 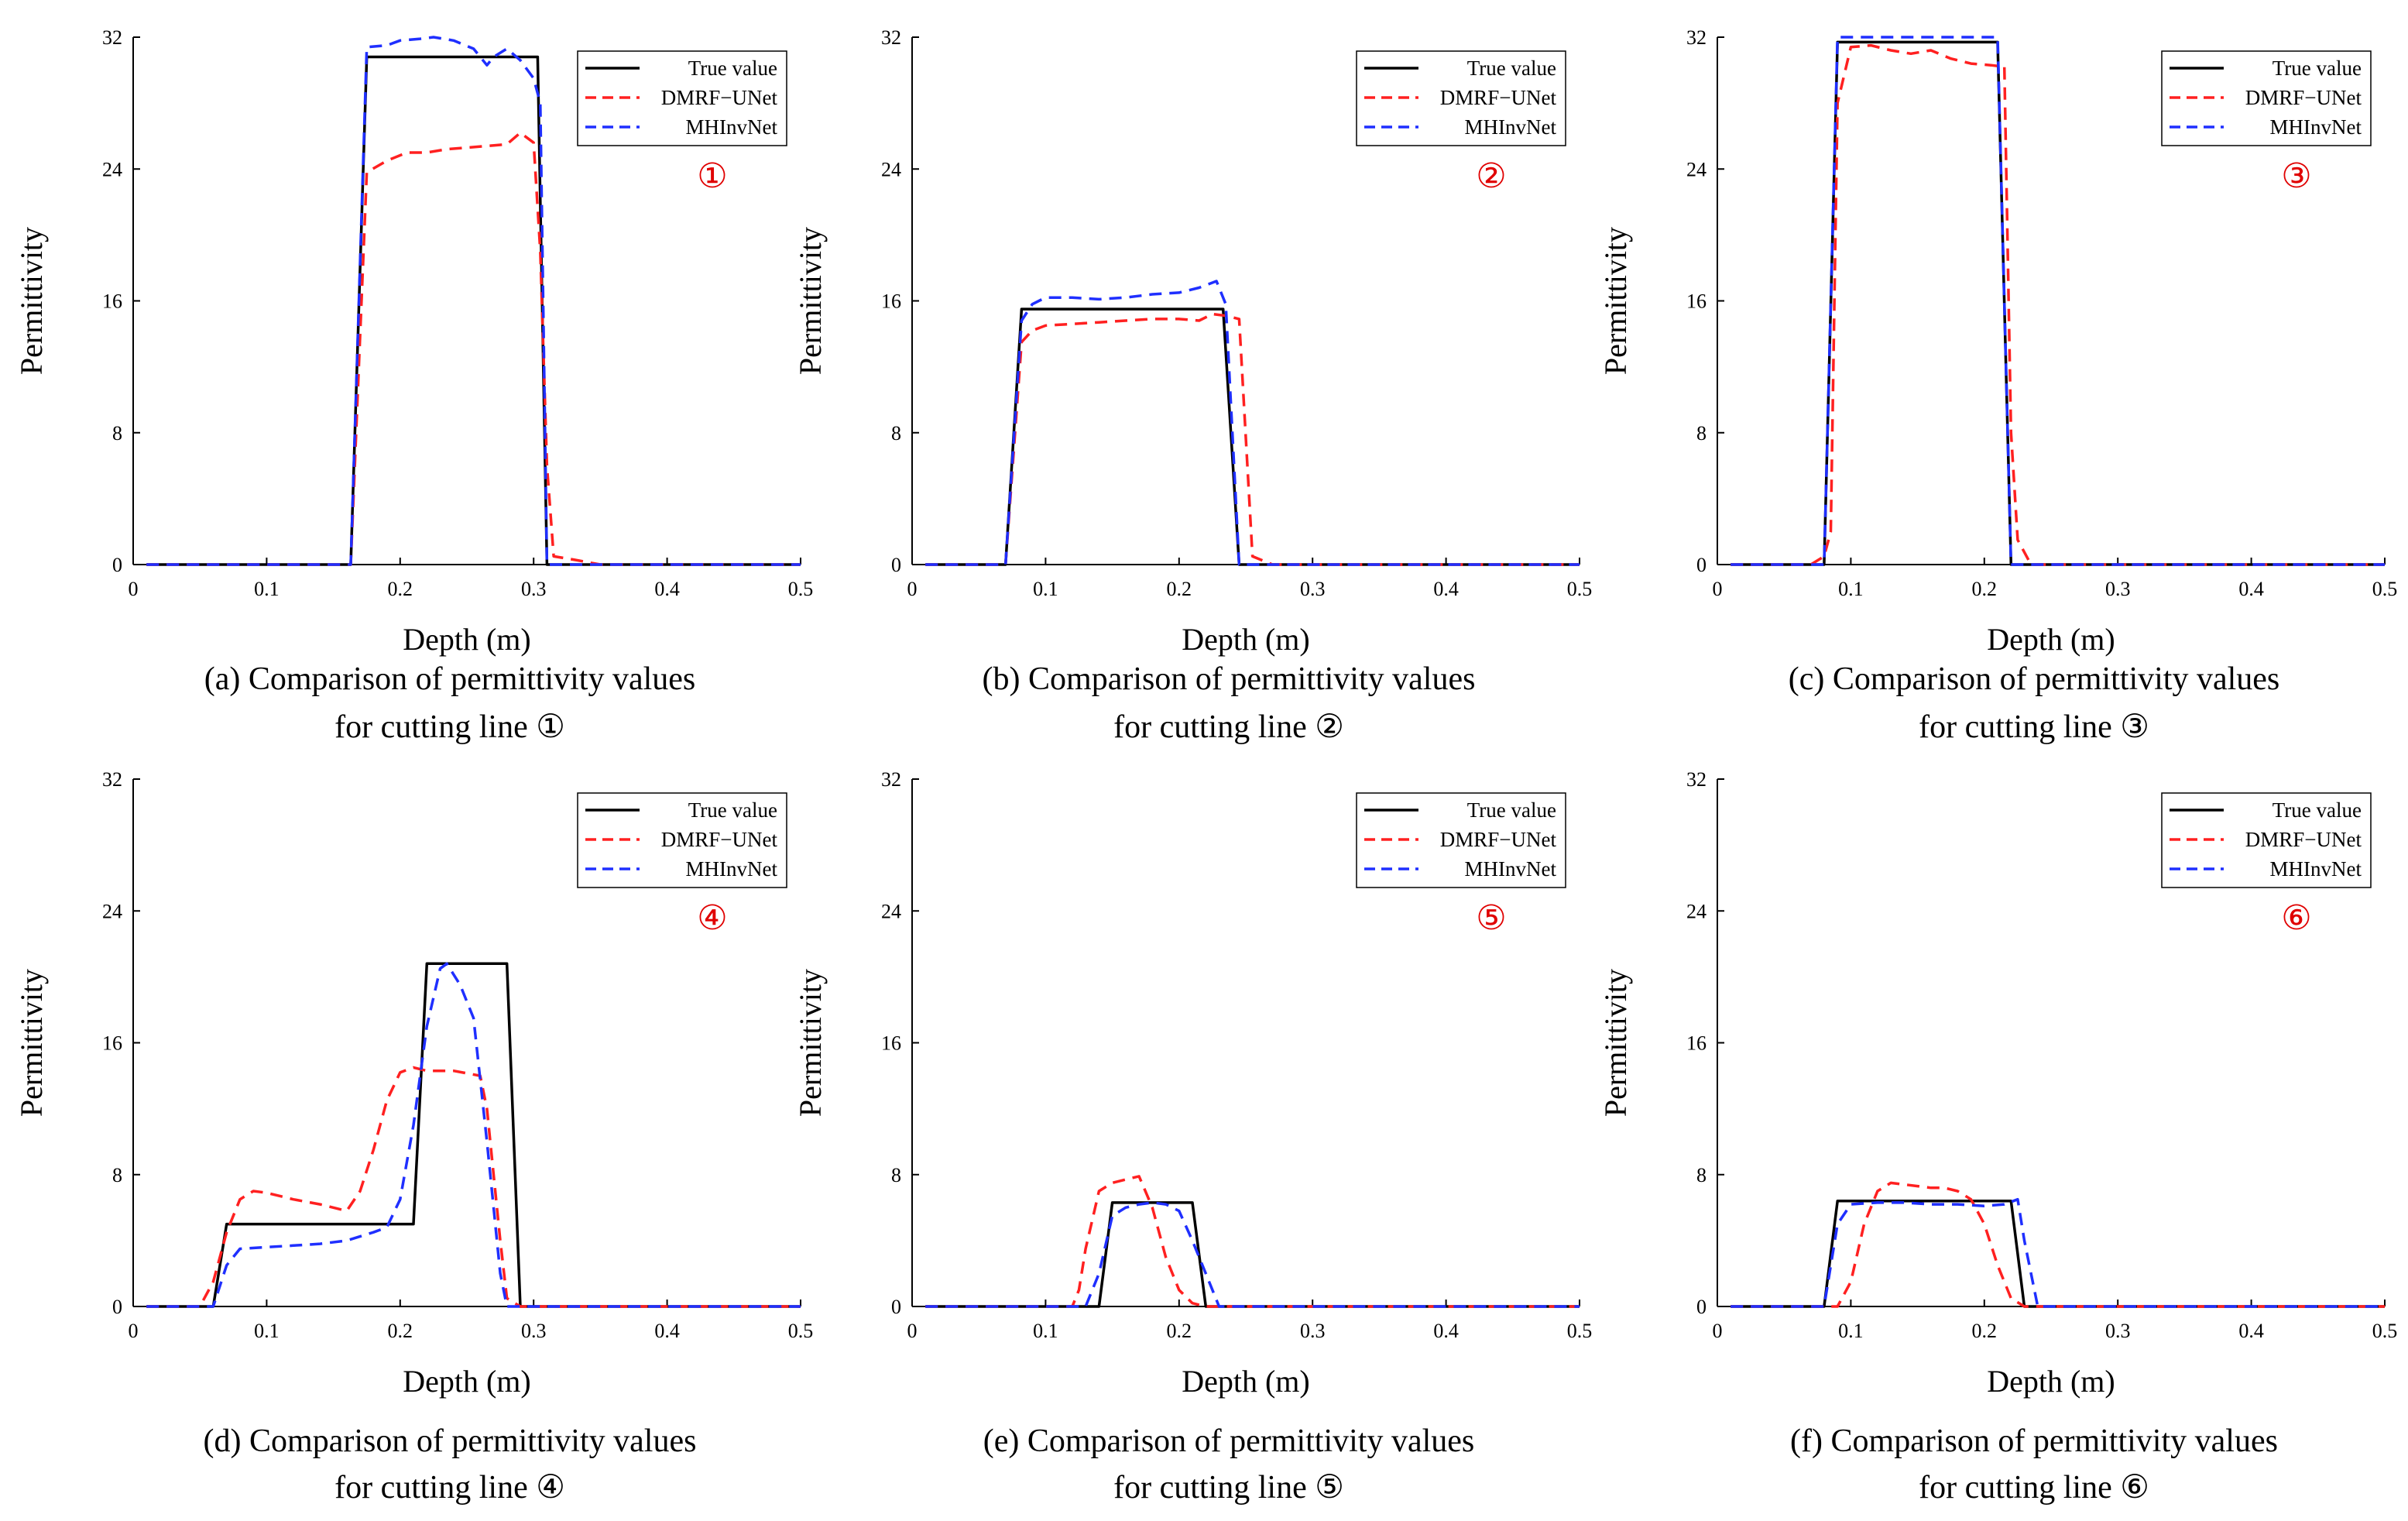 What do you see at coordinates (449, 727) in the screenshot?
I see `panel-caption-line2: for cutting line ①` at bounding box center [449, 727].